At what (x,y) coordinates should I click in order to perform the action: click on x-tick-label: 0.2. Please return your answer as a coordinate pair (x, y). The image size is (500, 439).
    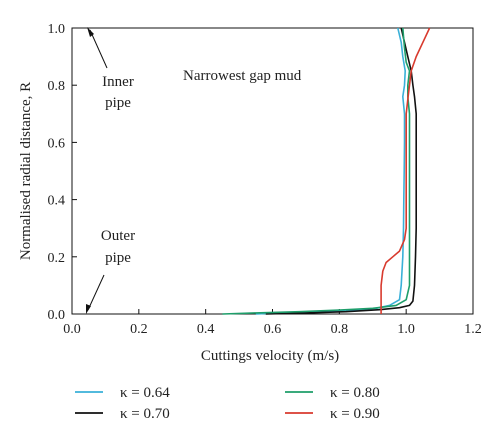
    Looking at the image, I should click on (139, 329).